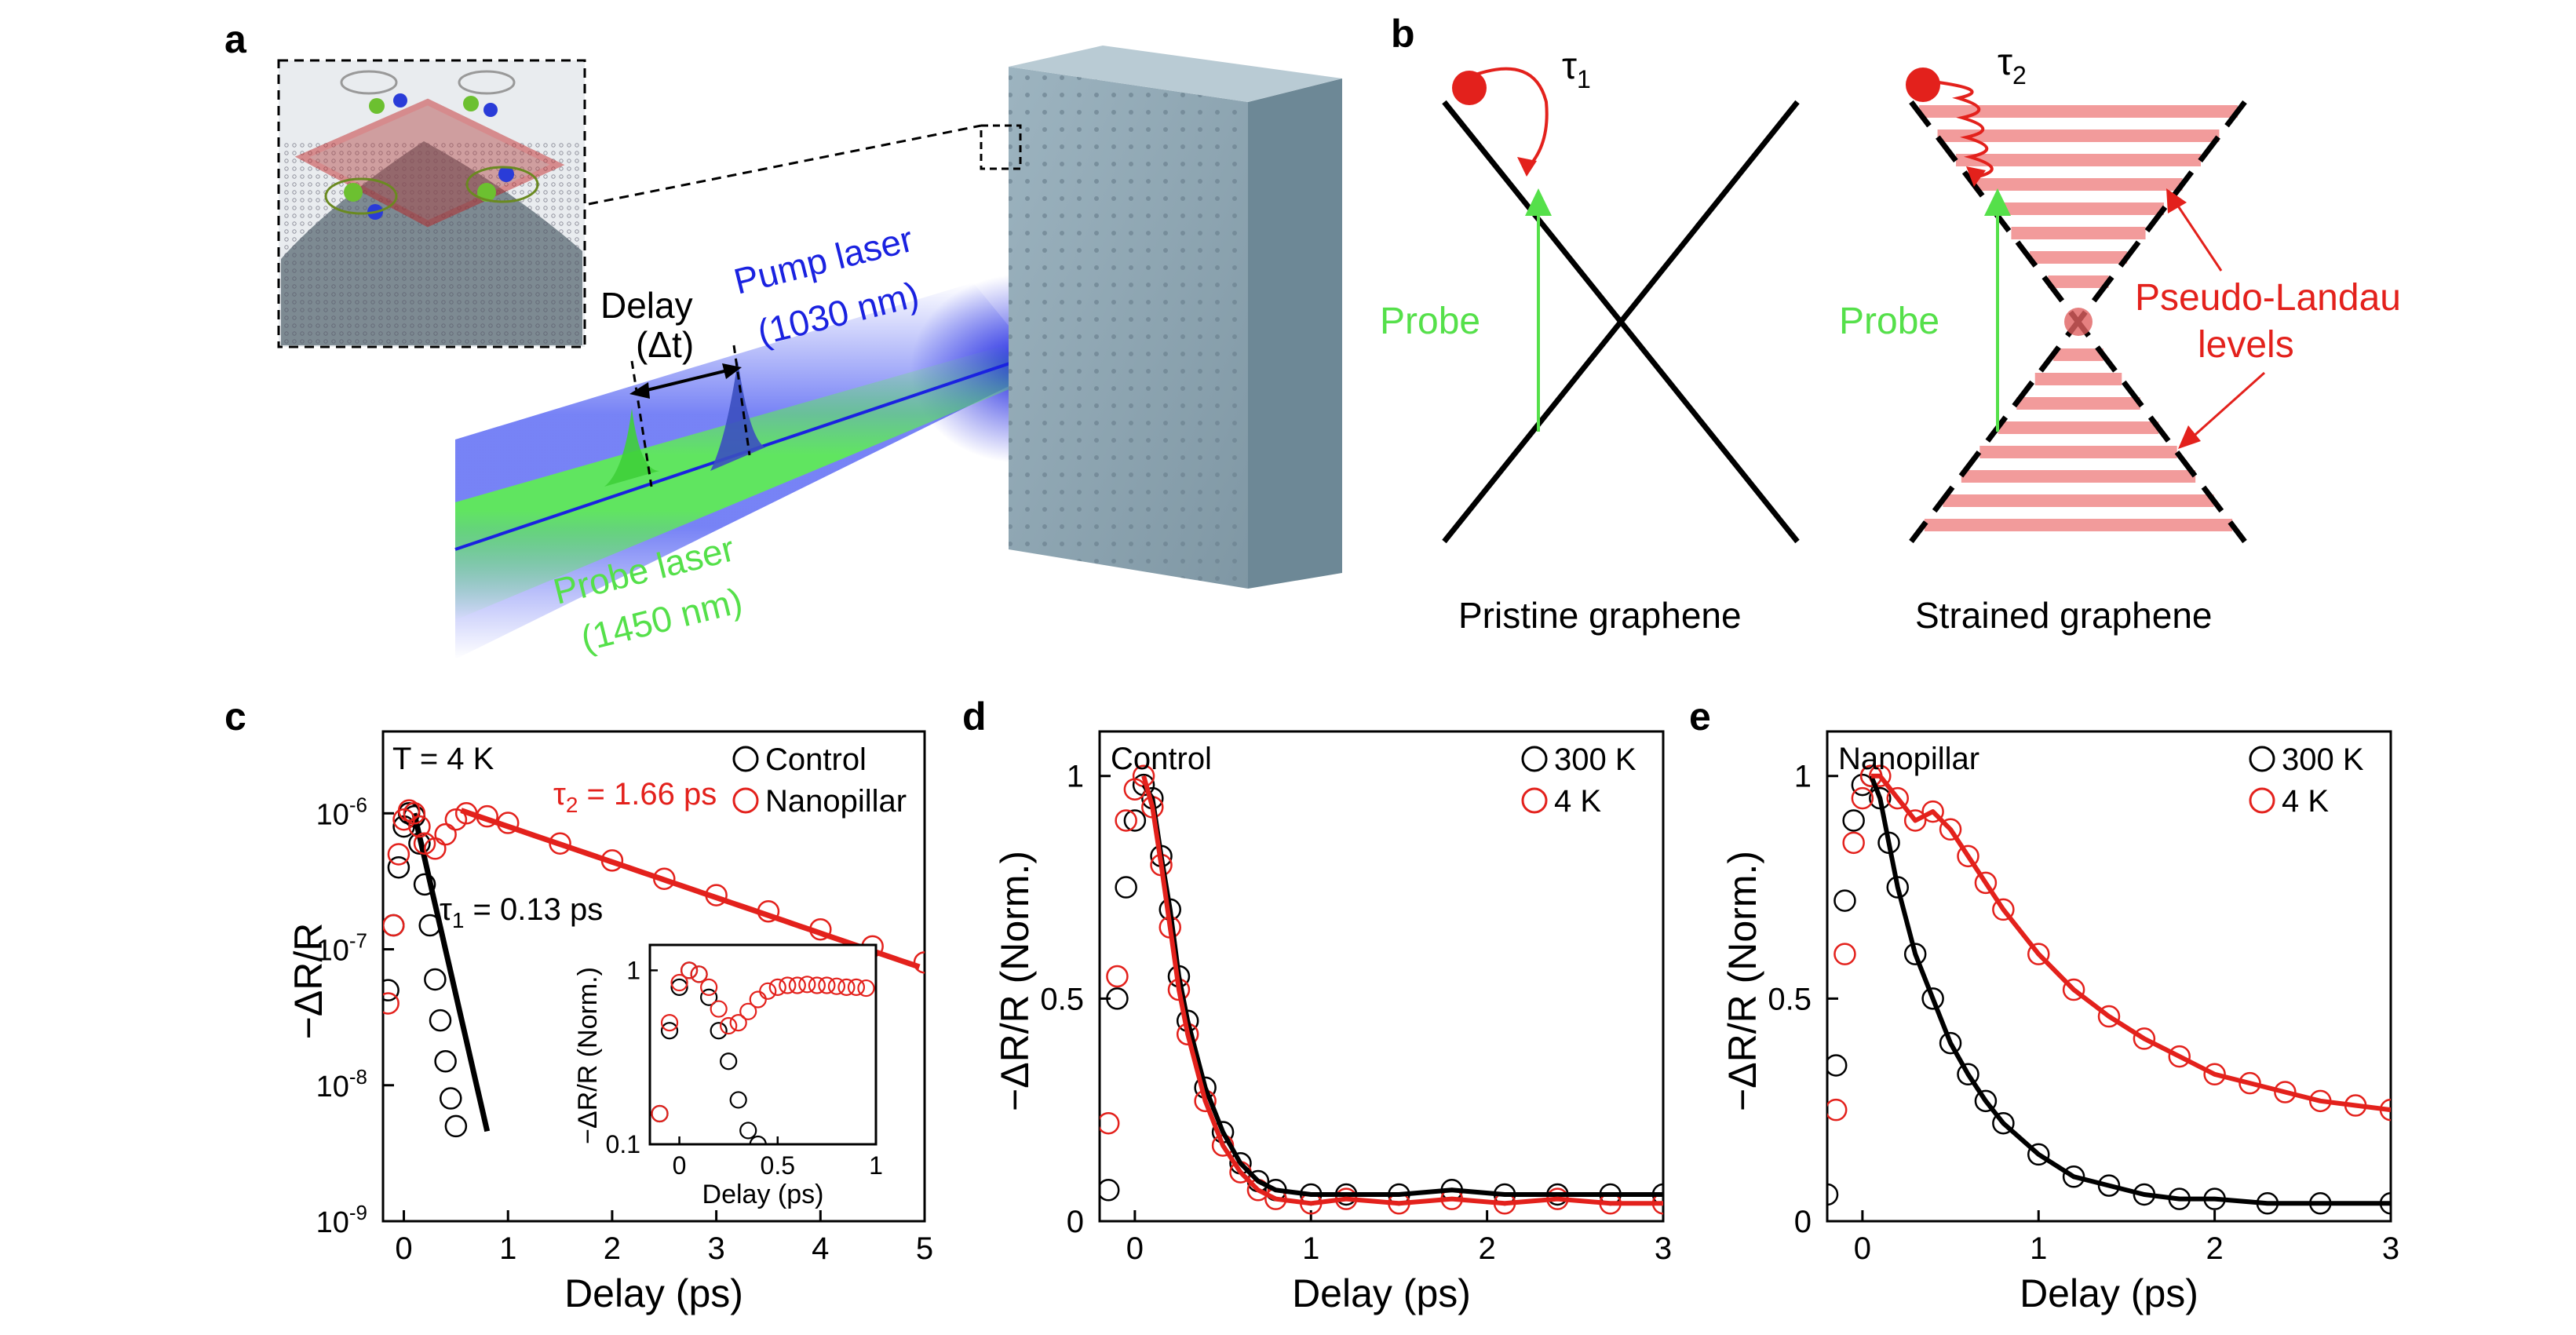 Image resolution: width=2576 pixels, height=1335 pixels. What do you see at coordinates (1403, 34) in the screenshot?
I see `panel-label-b: b` at bounding box center [1403, 34].